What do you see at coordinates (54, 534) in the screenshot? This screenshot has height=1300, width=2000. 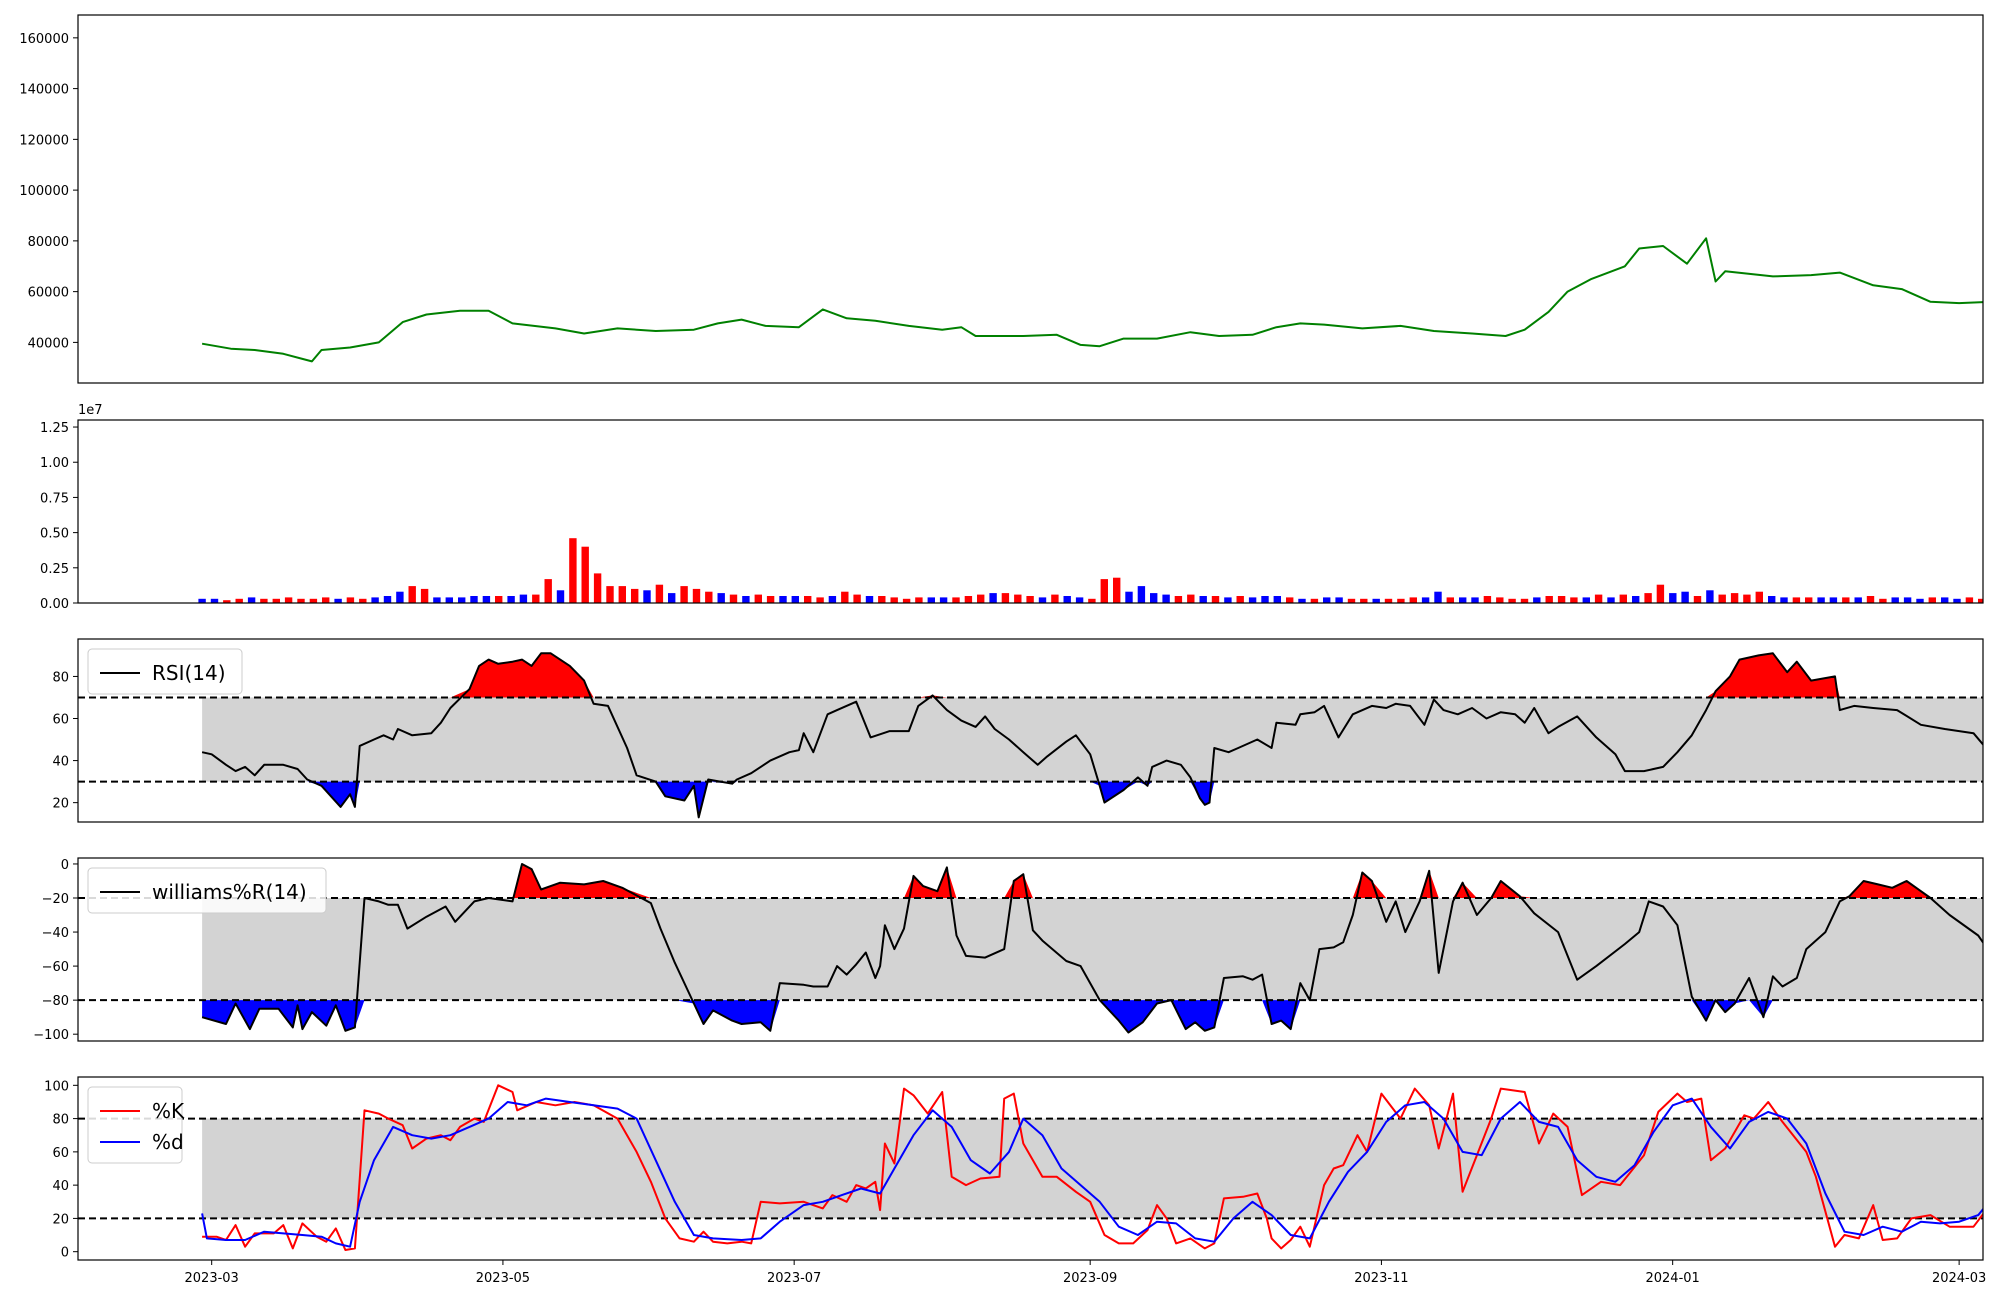 I see `y-tick-label: 0.50` at bounding box center [54, 534].